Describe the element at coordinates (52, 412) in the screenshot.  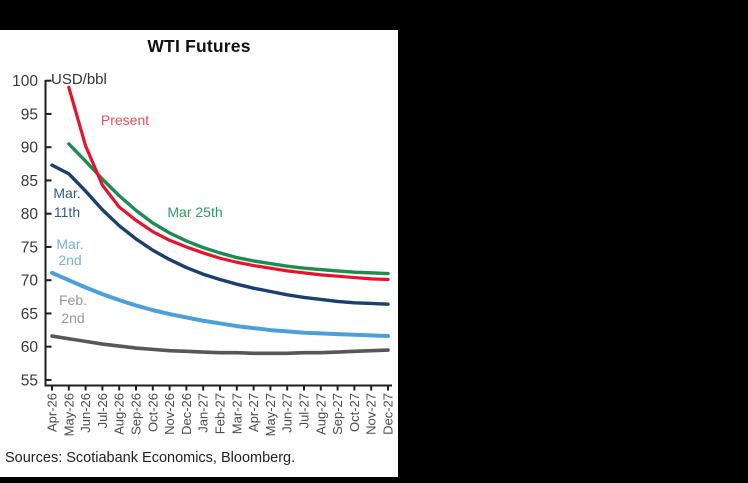
I see `x-tick-label: Apr-26` at that location.